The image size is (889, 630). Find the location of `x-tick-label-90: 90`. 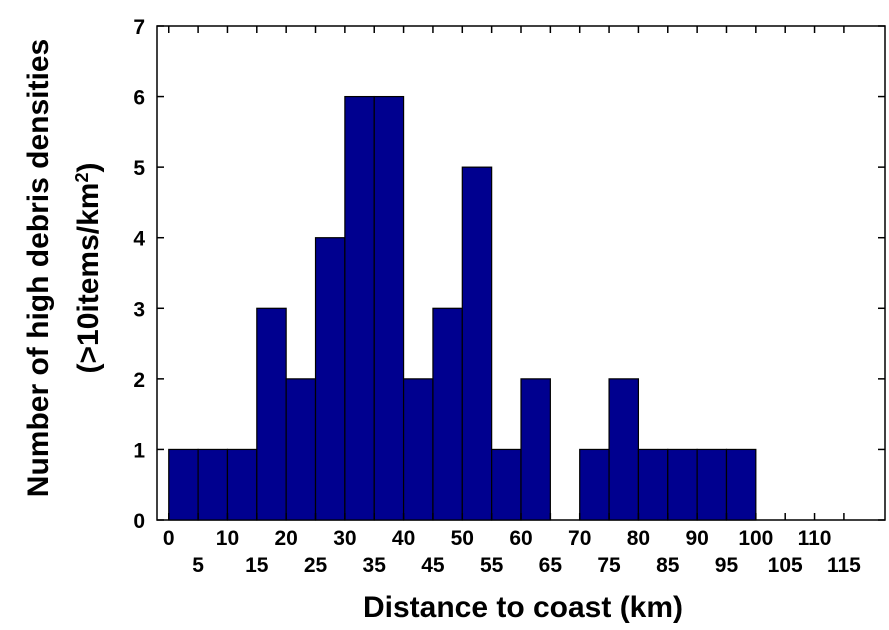

x-tick-label-90: 90 is located at coordinates (696, 538).